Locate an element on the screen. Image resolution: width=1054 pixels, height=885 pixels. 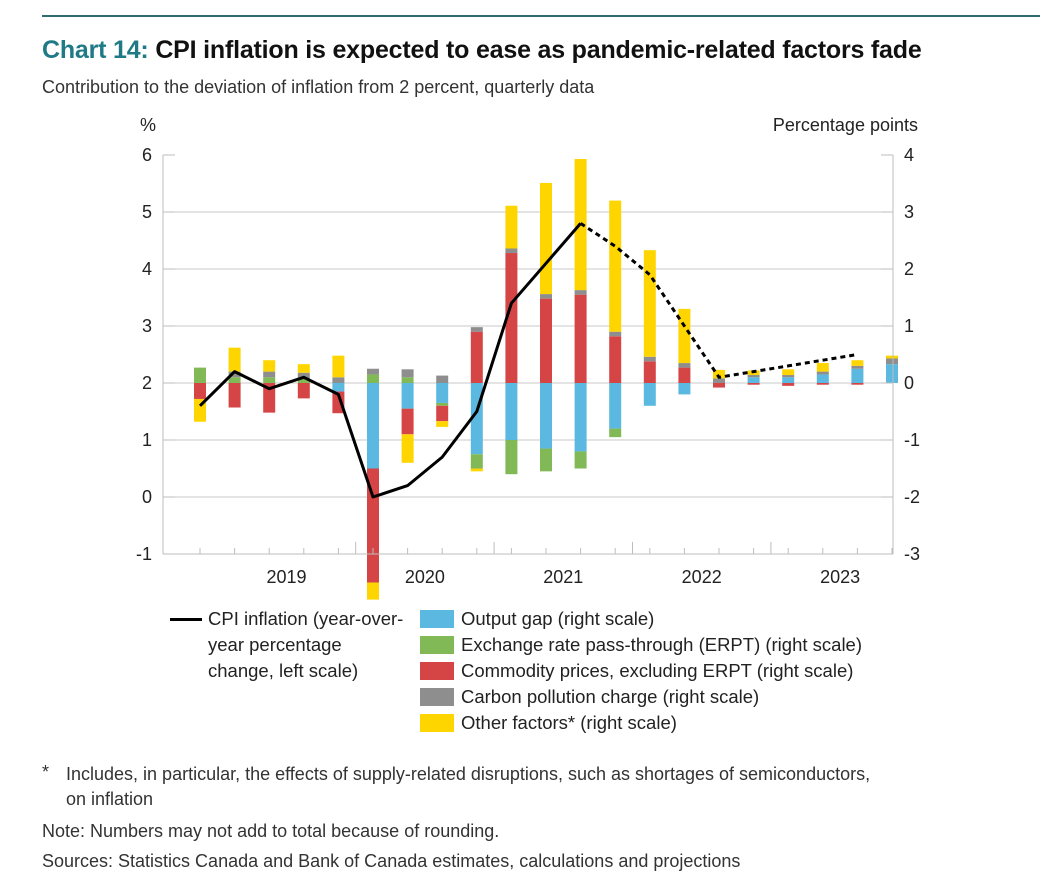
left-tick-label: 6 is located at coordinates (147, 155).